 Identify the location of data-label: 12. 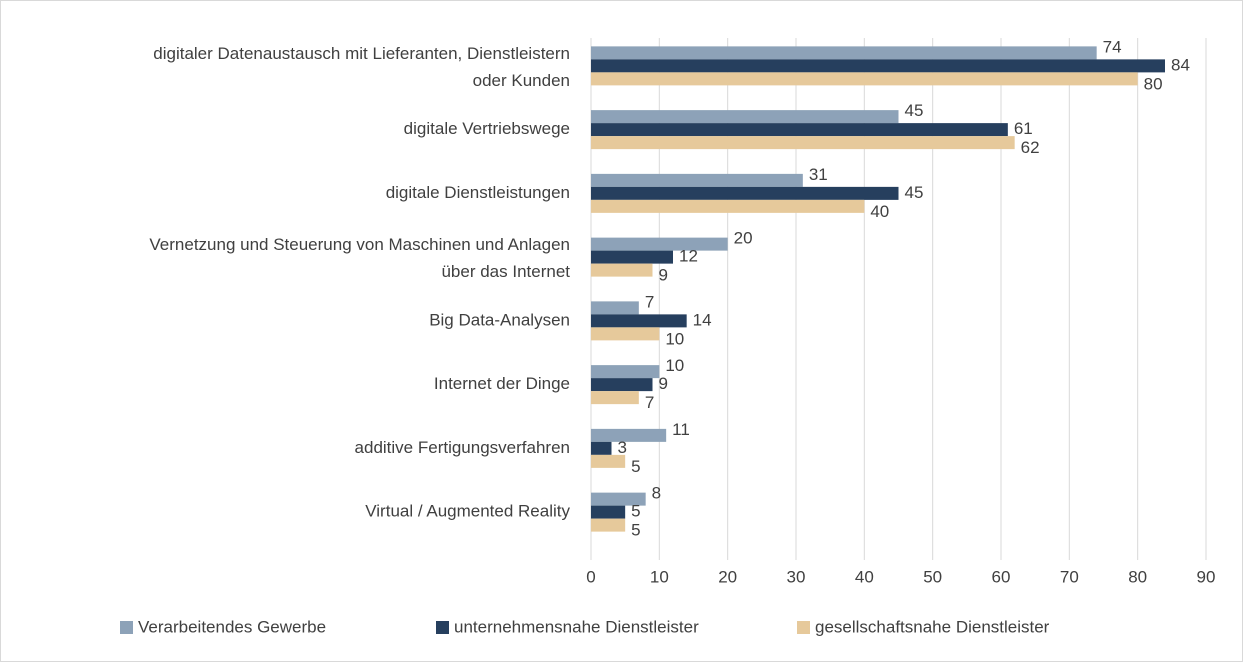
(688, 256).